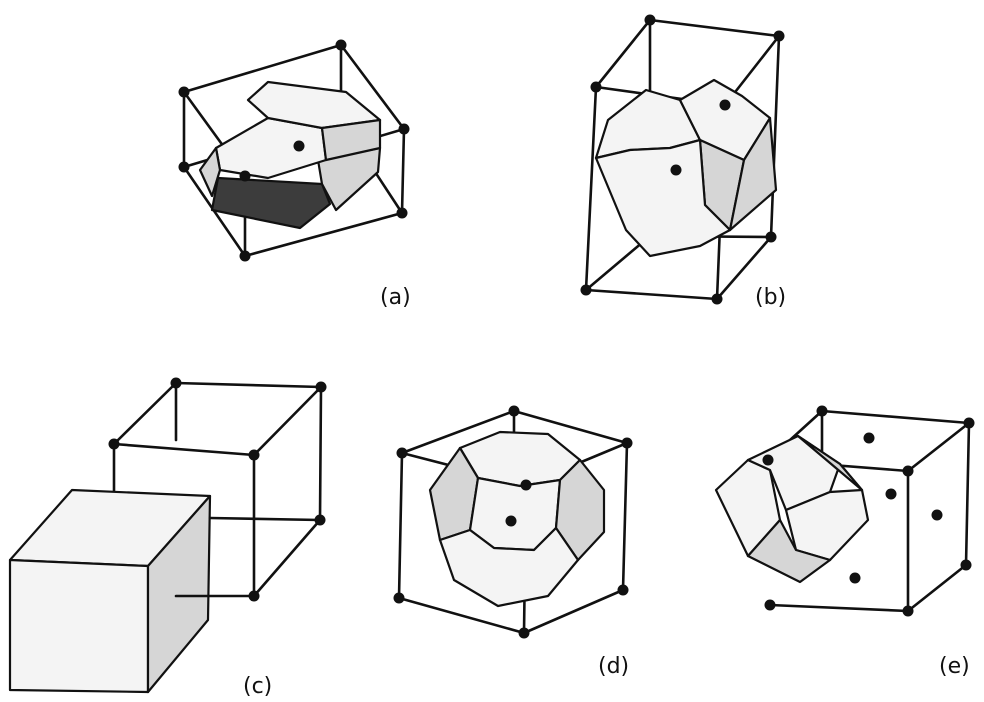  Describe the element at coordinates (954, 666) in the screenshot. I see `panel-label-e: (e)` at that location.